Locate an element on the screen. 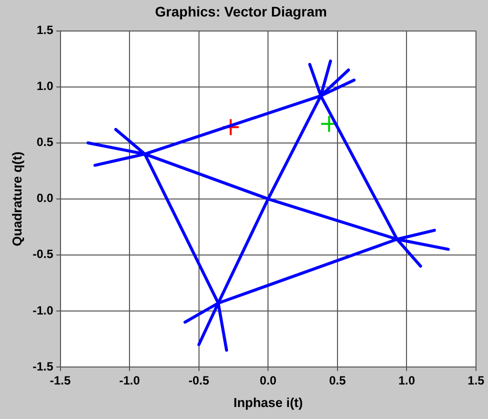 This screenshot has height=419, width=488. chart-title: Graphics: Vector Diagram is located at coordinates (241, 11).